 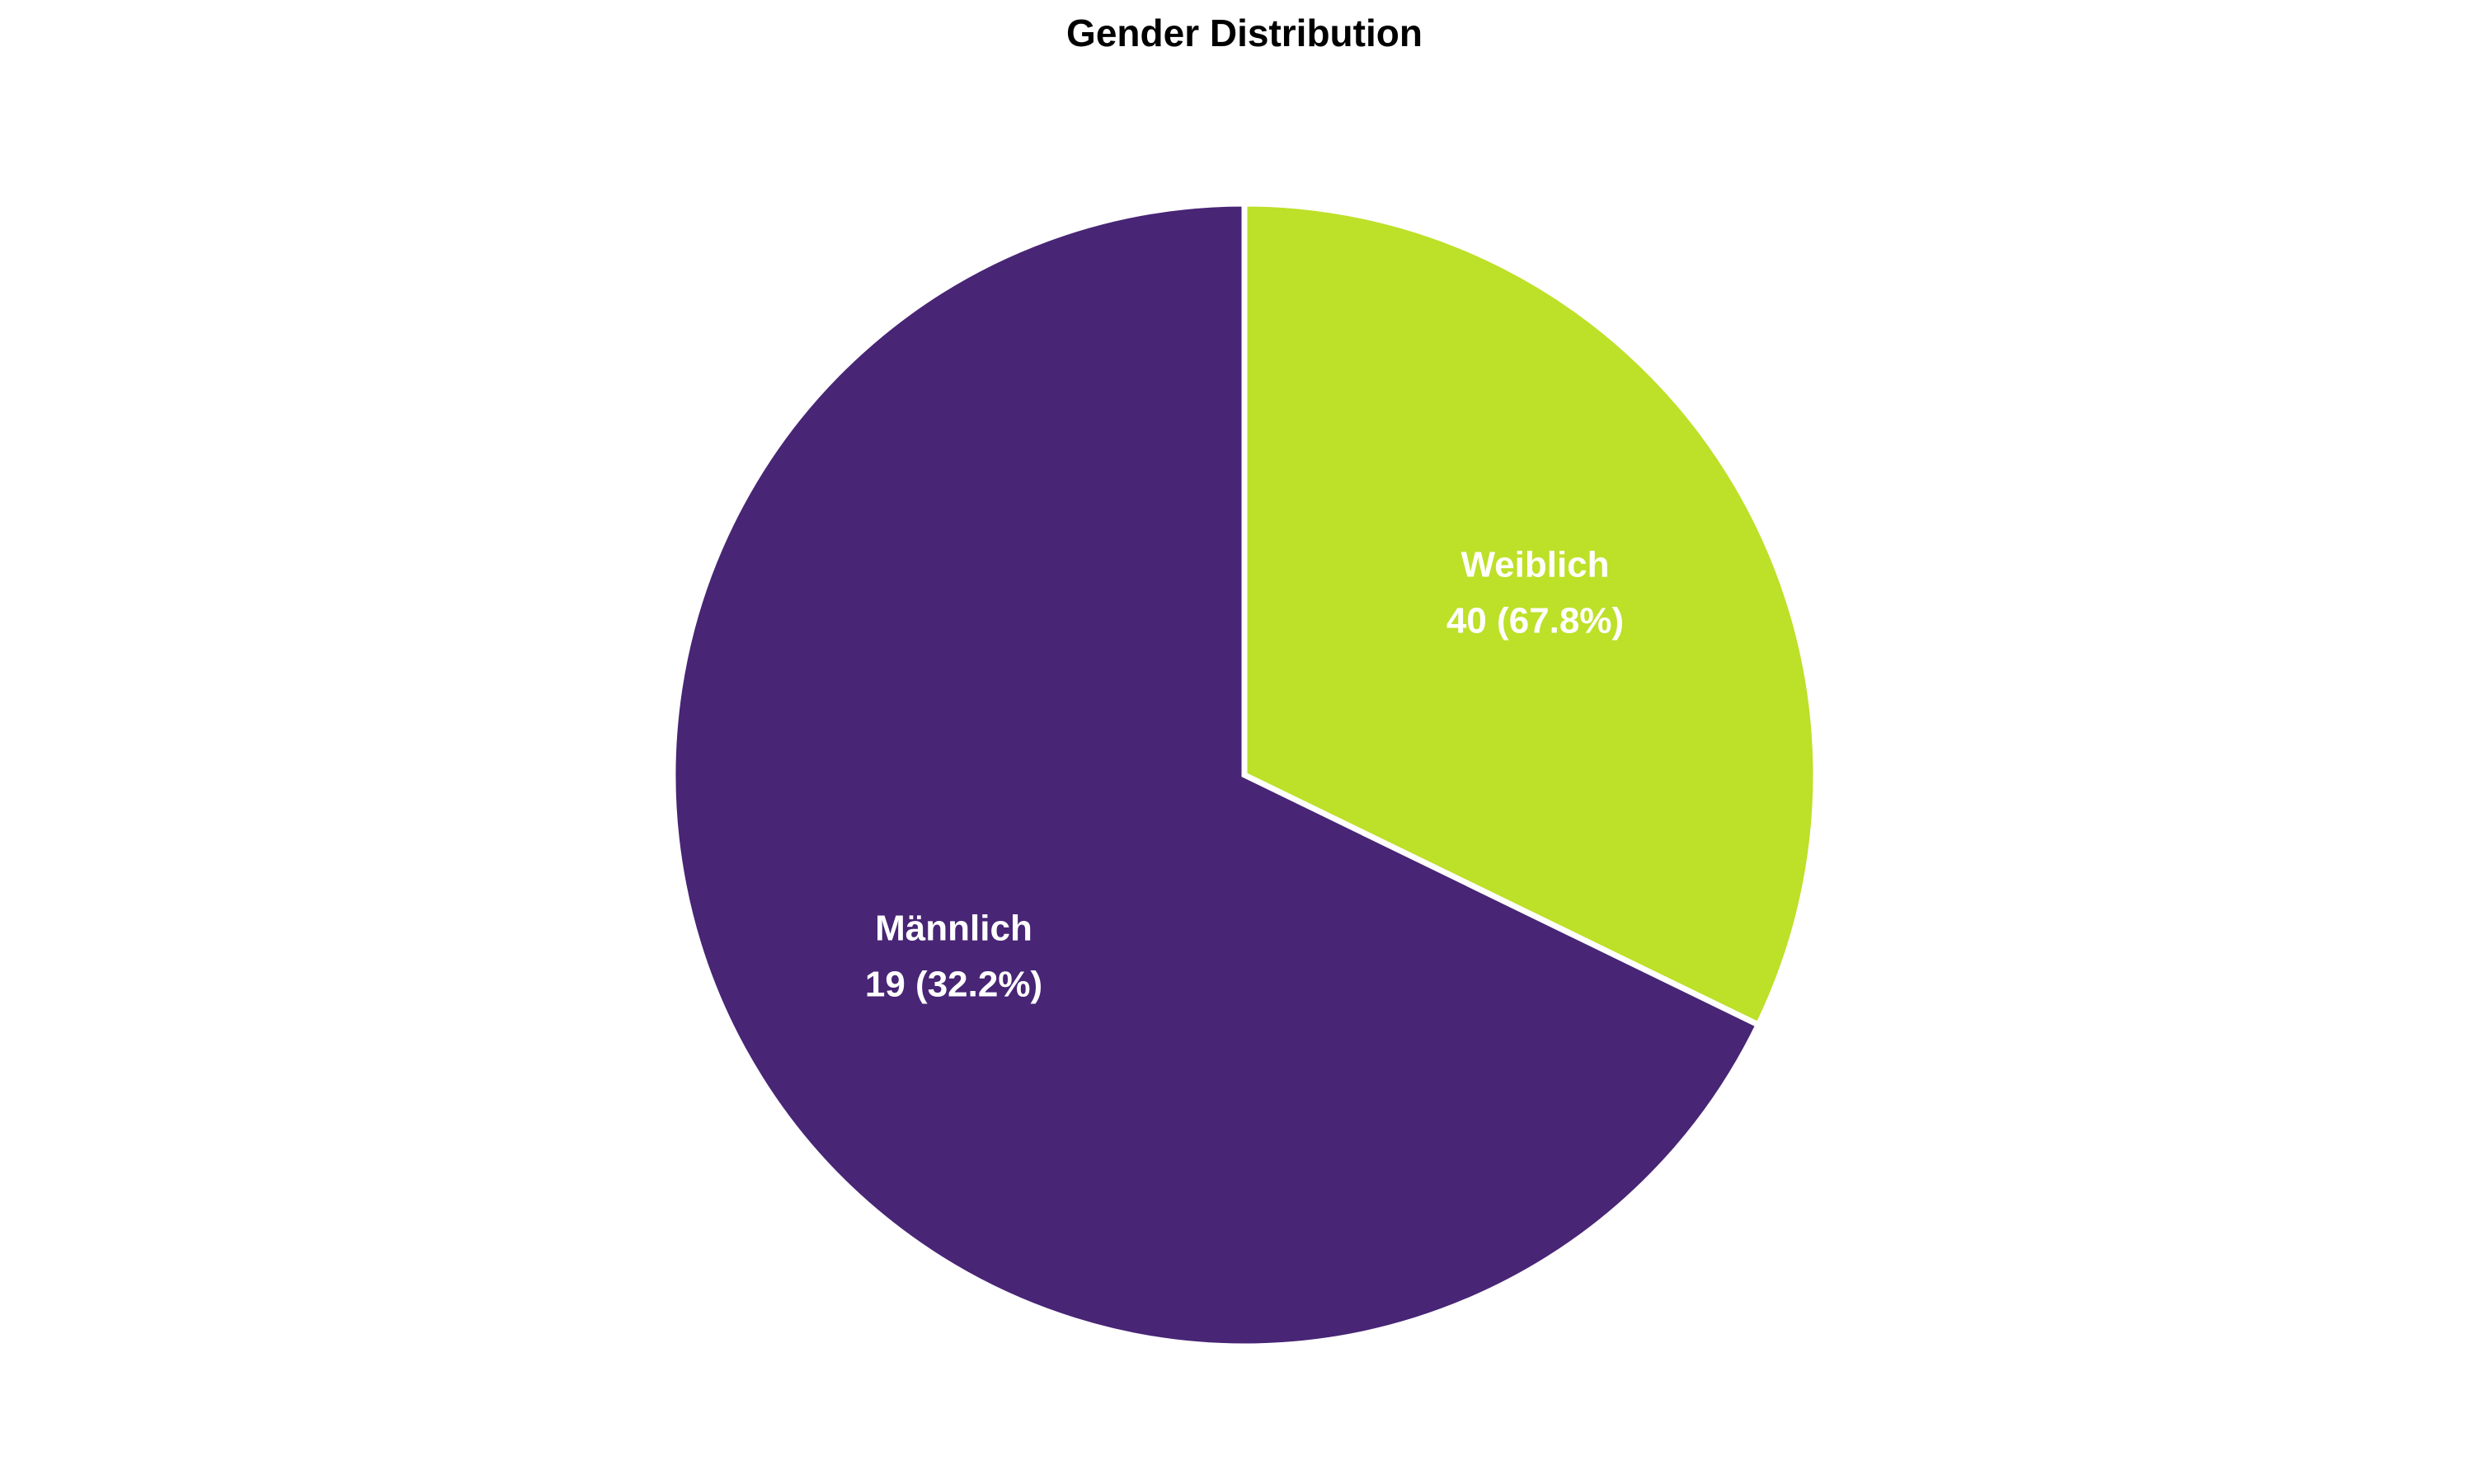 I want to click on pie-slice-mannlich, so click(x=1530, y=614).